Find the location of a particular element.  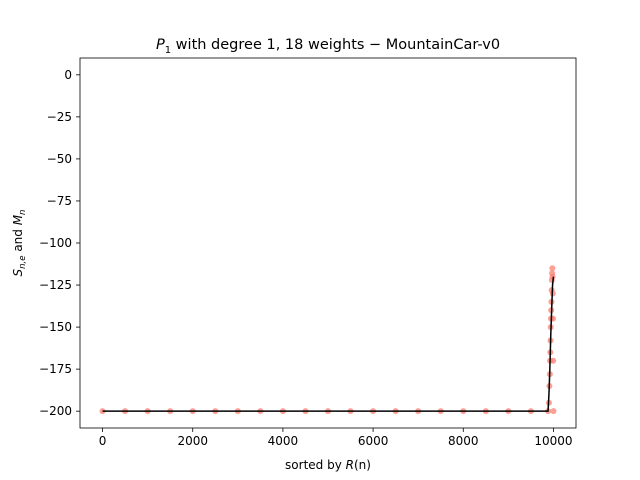

y-tick-label: −200 is located at coordinates (55, 411).